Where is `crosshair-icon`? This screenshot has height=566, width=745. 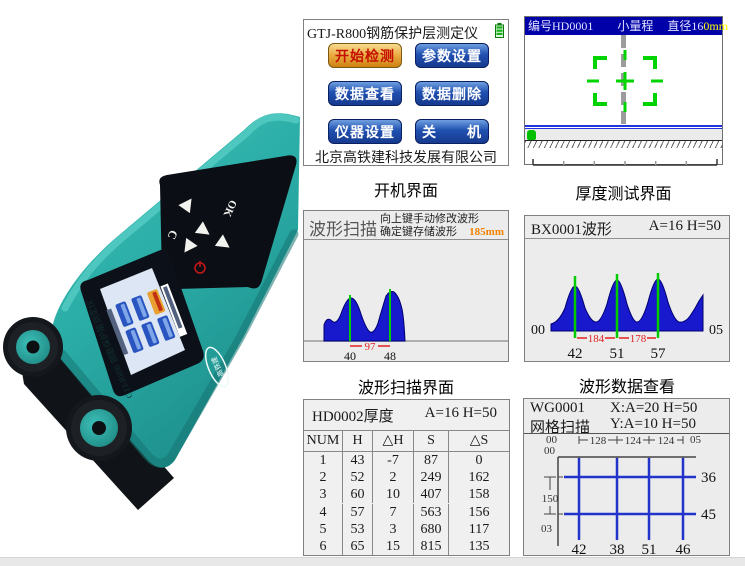 crosshair-icon is located at coordinates (625, 81).